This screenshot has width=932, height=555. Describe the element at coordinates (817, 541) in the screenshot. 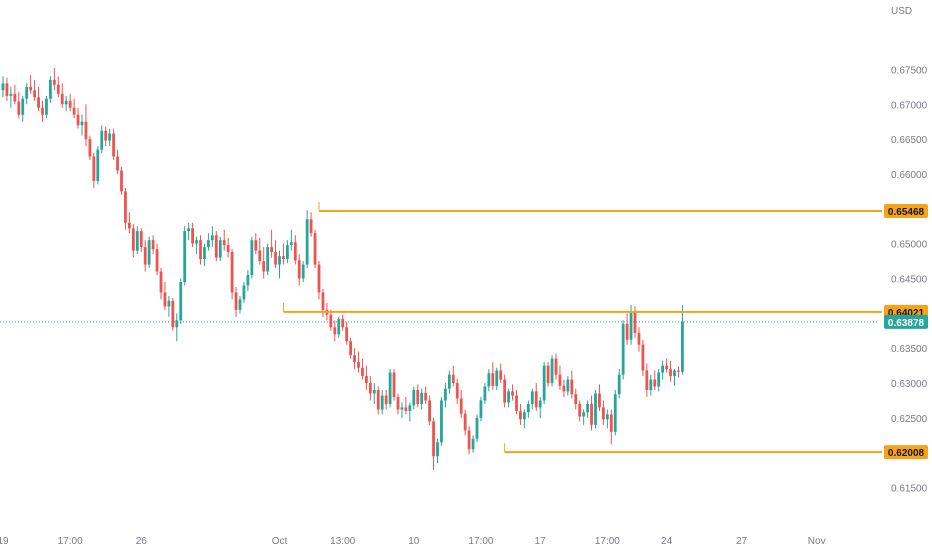

I see `x-tick-label: Nov` at that location.